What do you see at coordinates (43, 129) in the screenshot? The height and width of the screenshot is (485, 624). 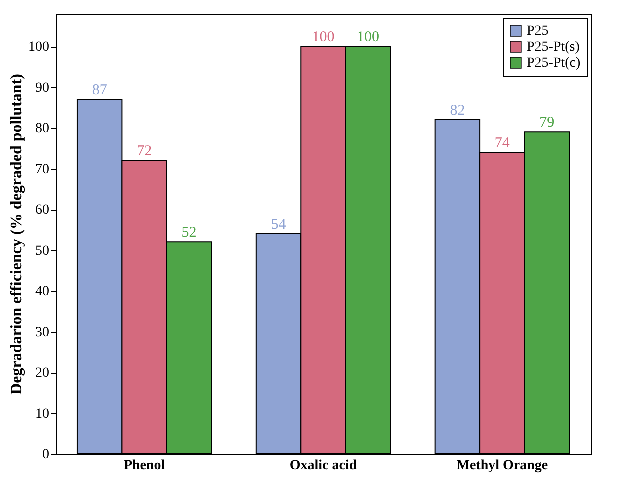 I see `y-tick-label: 80` at bounding box center [43, 129].